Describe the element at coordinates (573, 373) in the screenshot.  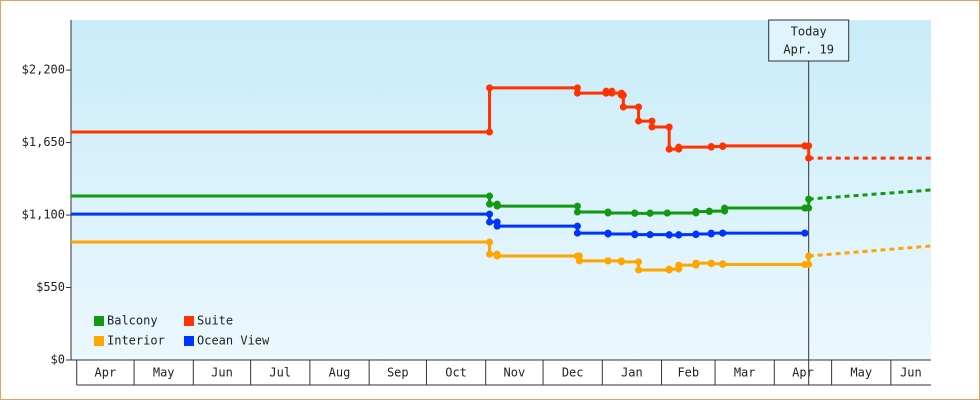
I see `x-tick-label: Dec` at that location.